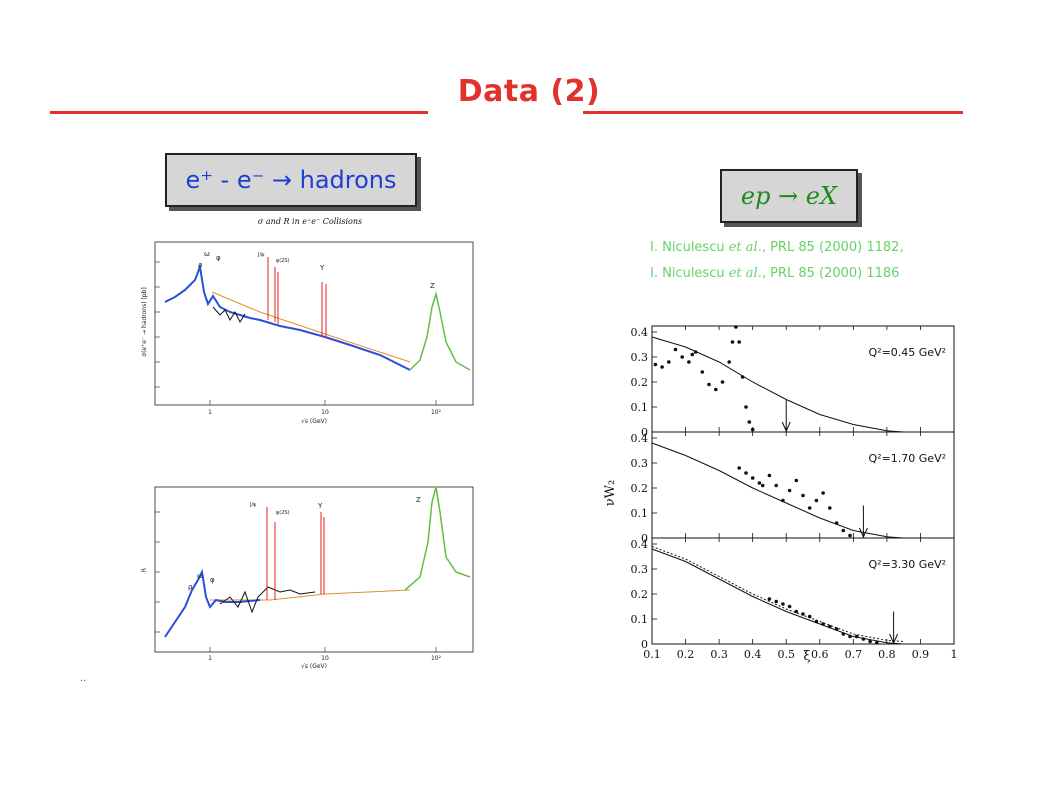 This screenshot has width=1058, height=793. What do you see at coordinates (314, 421) in the screenshot?
I see `sigma-xlabel: √s (GeV)` at bounding box center [314, 421].